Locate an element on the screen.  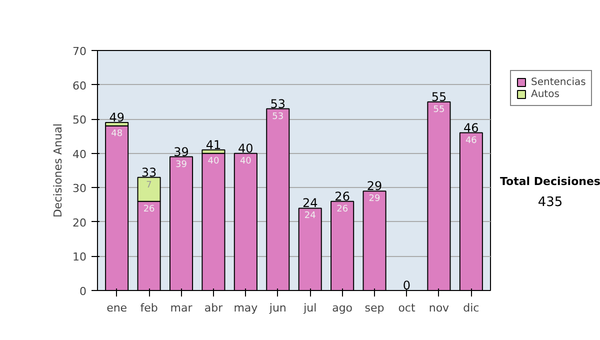
data-label: 24 is located at coordinates (310, 216).